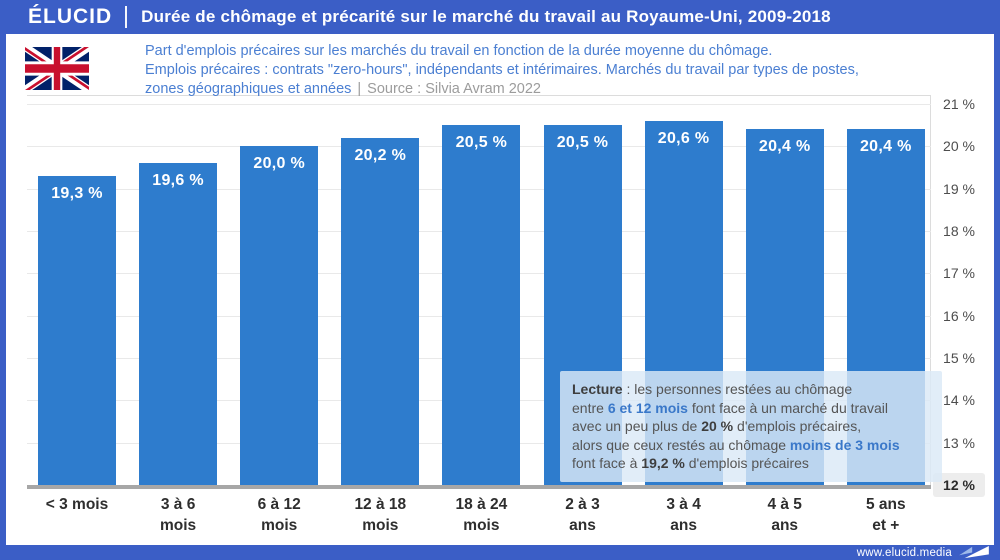  I want to click on reading-note-highlight: 6 et 12 mois, so click(647, 407).